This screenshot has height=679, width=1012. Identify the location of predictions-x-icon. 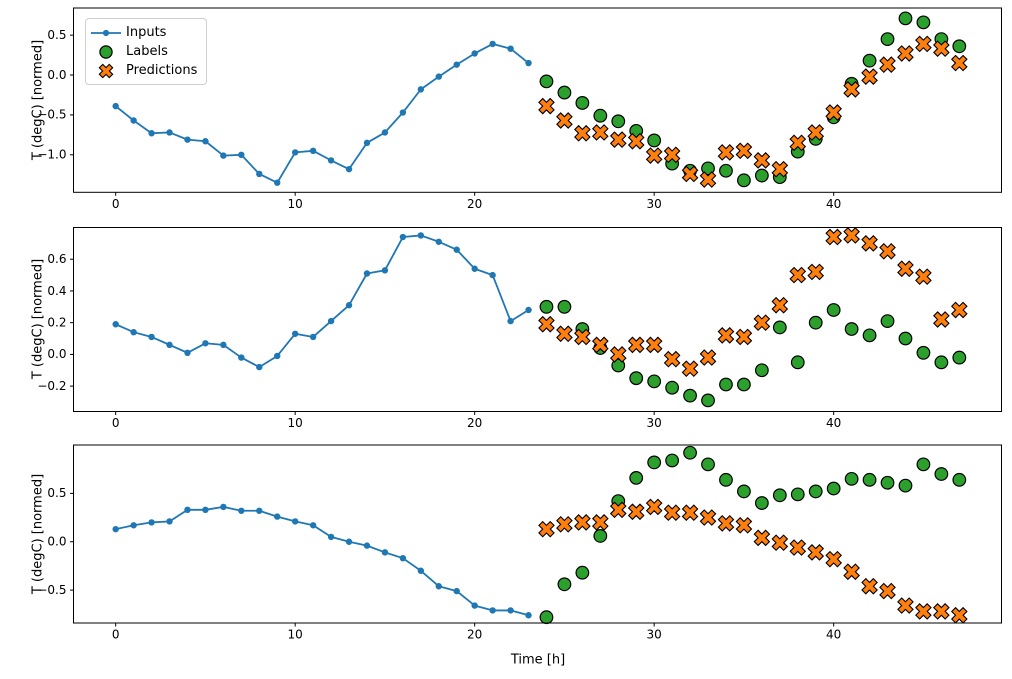
(106, 70).